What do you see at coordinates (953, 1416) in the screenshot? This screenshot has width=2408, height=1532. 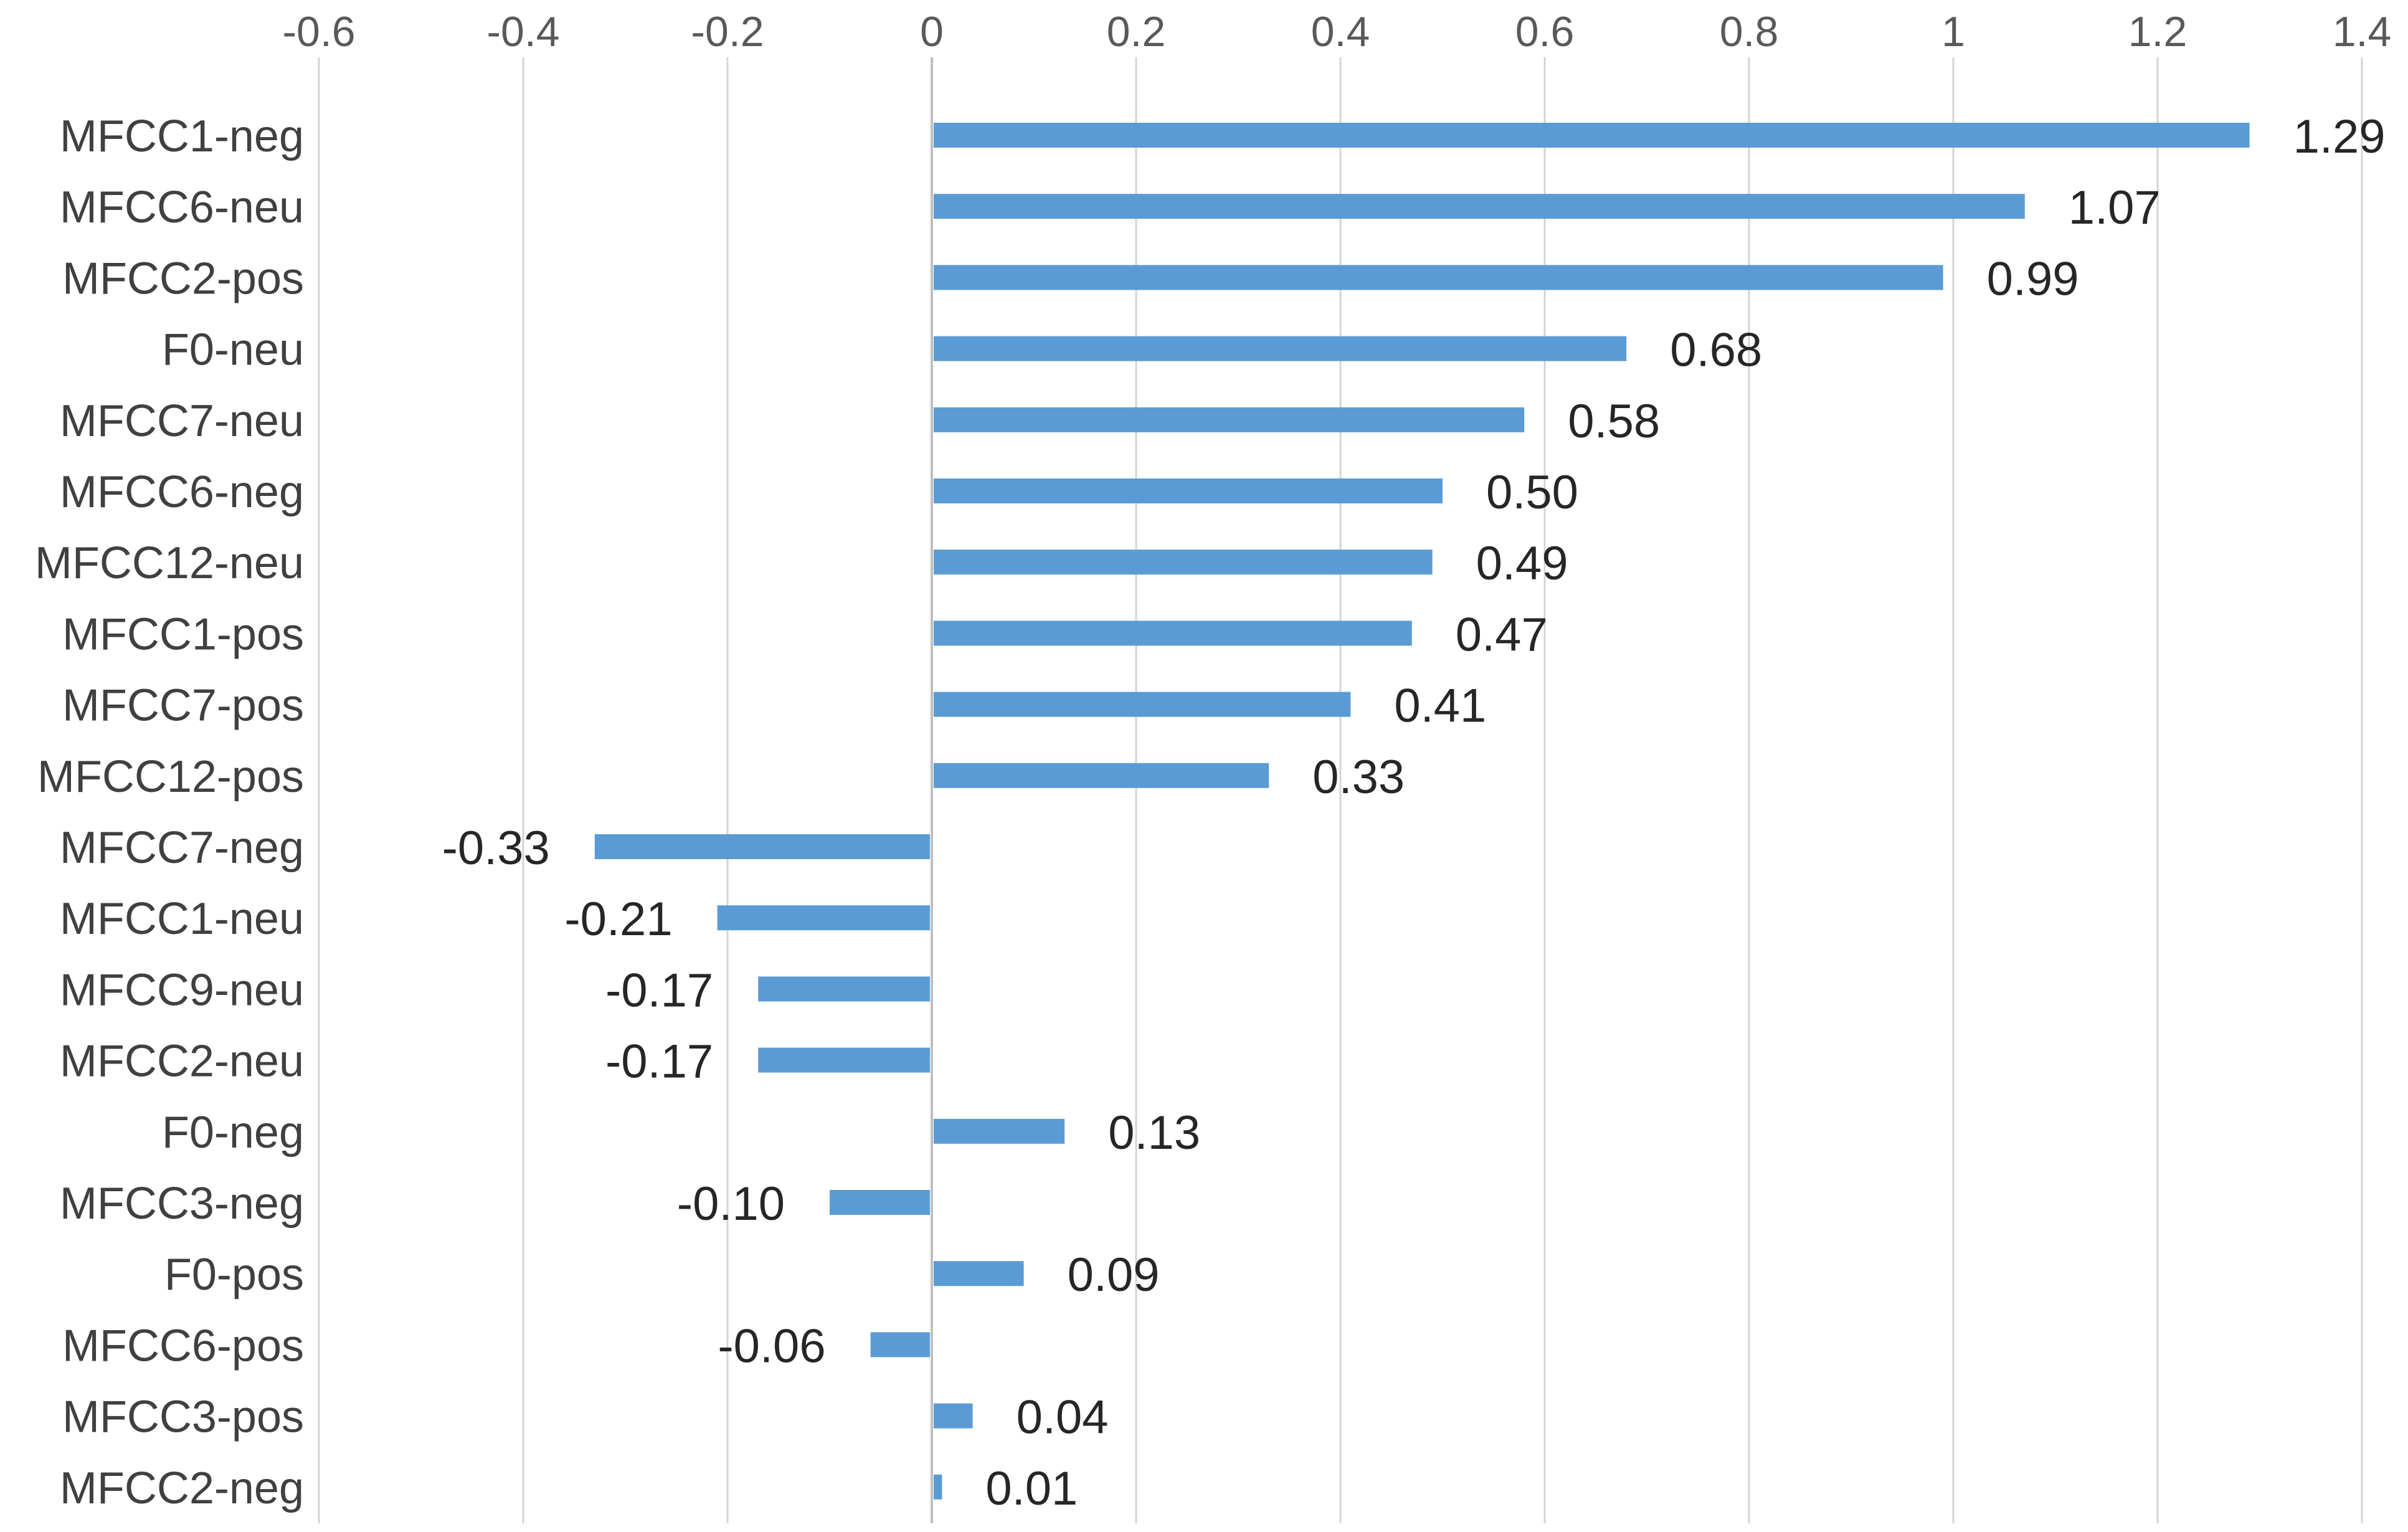 I see `bar-MFCC3-pos` at bounding box center [953, 1416].